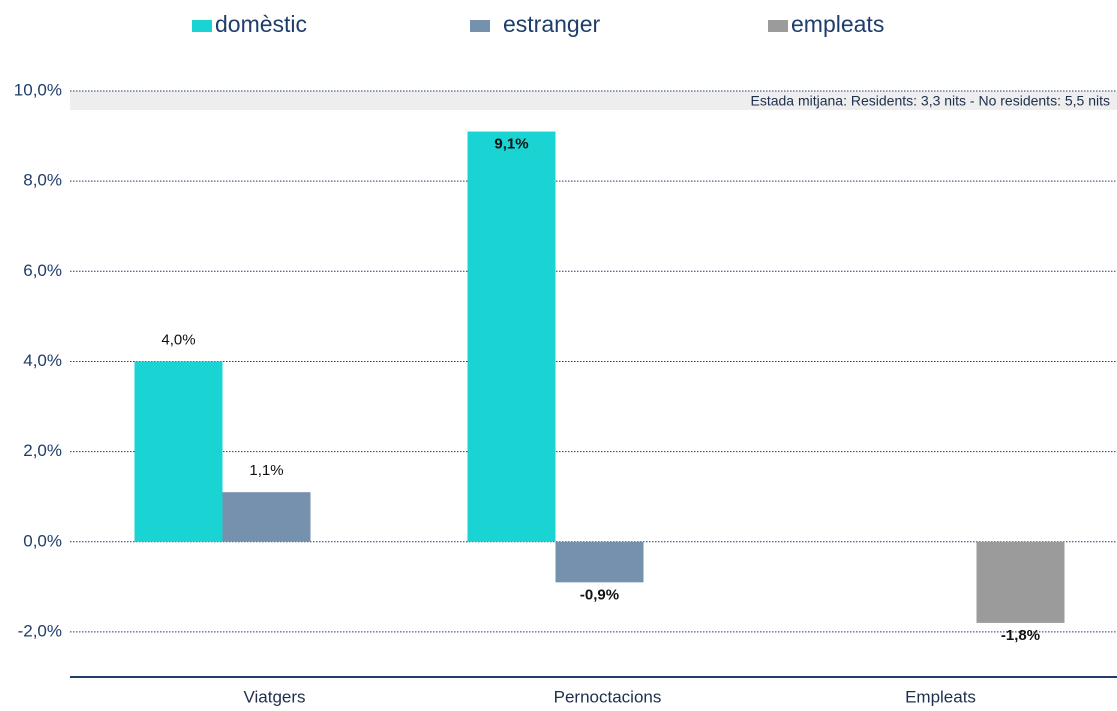 Image resolution: width=1117 pixels, height=711 pixels. What do you see at coordinates (178, 339) in the screenshot?
I see `data-label: 4,0%` at bounding box center [178, 339].